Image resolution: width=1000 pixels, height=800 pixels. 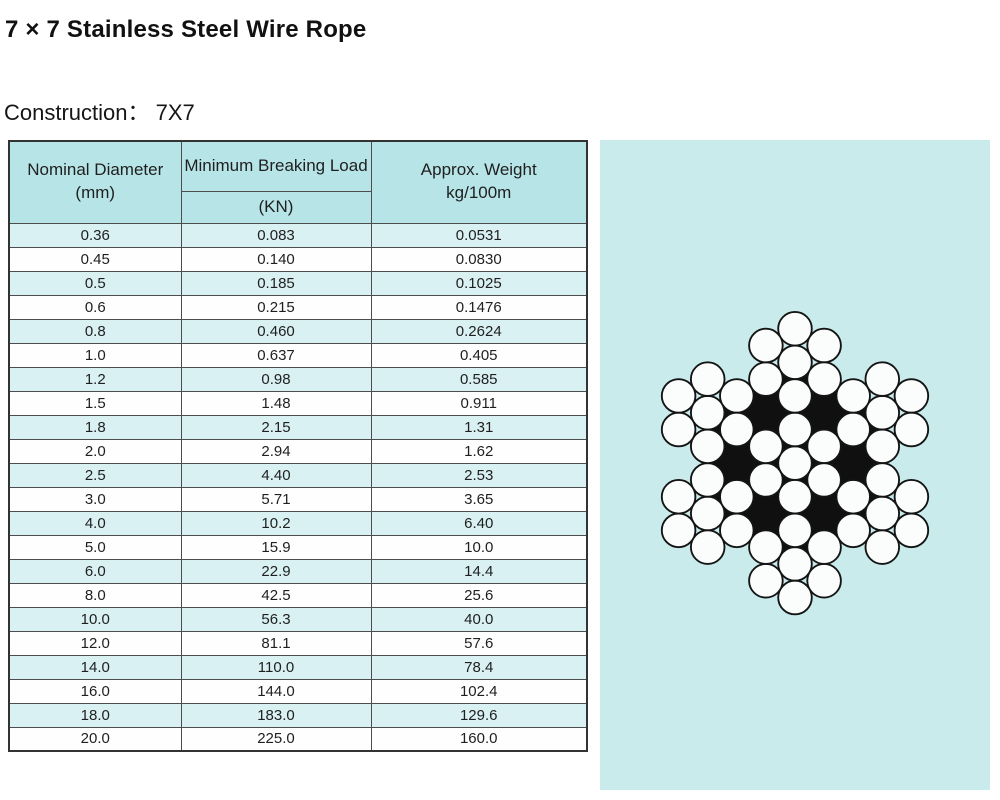 What do you see at coordinates (276, 166) in the screenshot?
I see `col-header-breaking-load: Minimum Breaking Load` at bounding box center [276, 166].